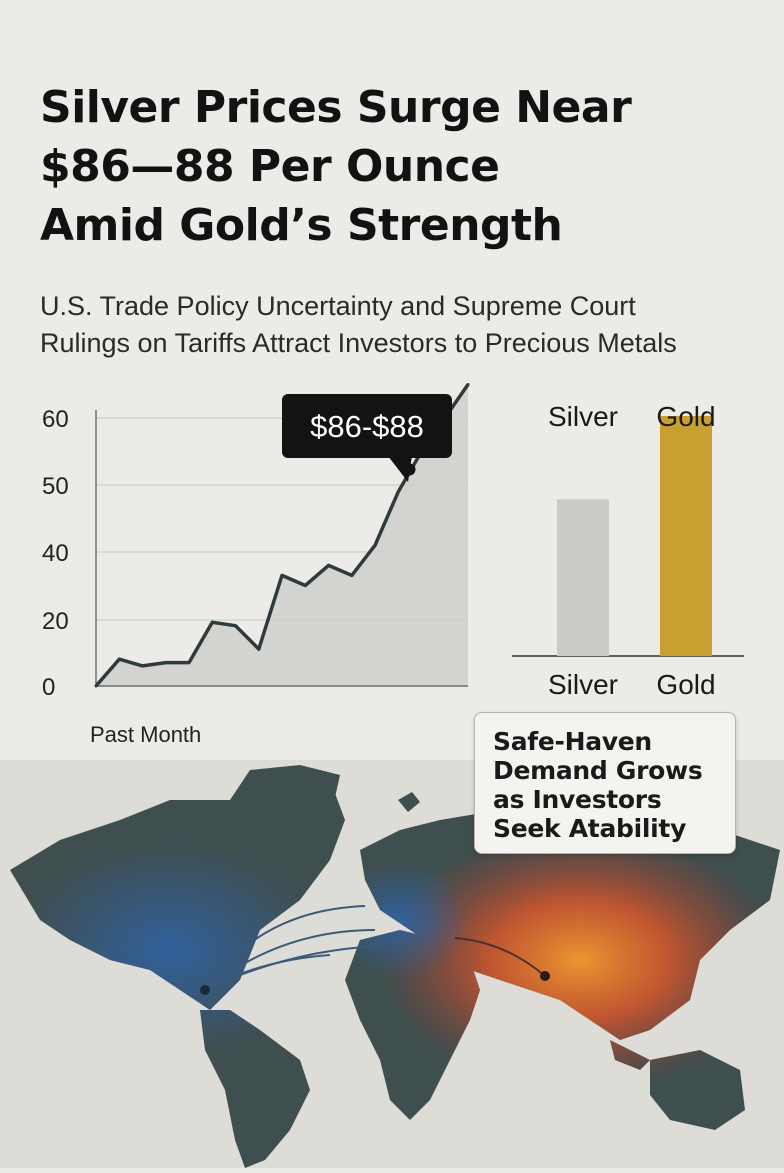 This screenshot has width=784, height=1173. What do you see at coordinates (590, 828) in the screenshot?
I see `callout-line-4: Seek Atability` at bounding box center [590, 828].